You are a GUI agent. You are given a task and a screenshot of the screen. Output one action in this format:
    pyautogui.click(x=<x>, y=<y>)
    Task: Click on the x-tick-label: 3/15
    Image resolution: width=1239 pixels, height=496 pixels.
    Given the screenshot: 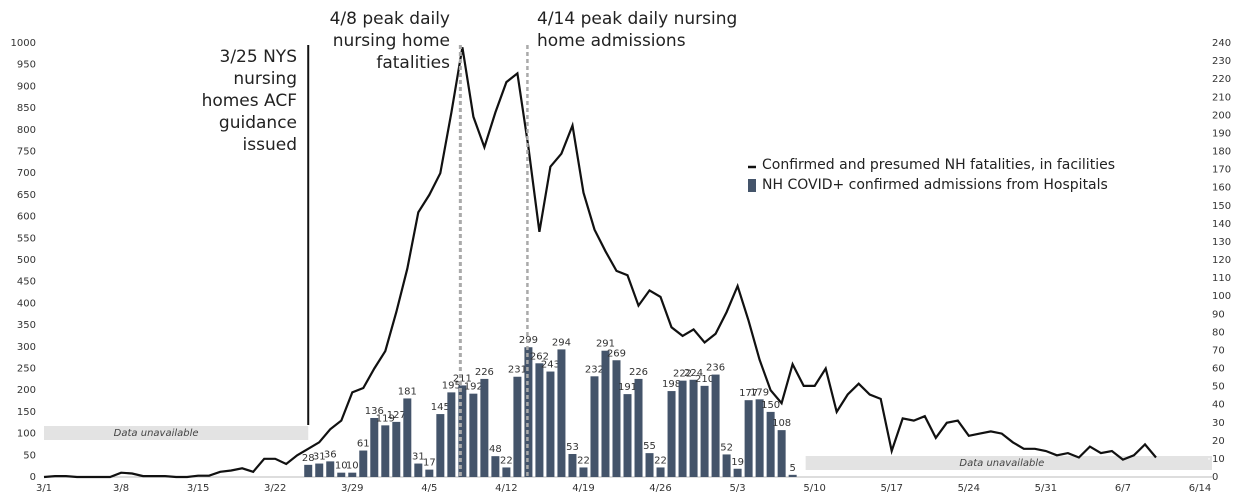 What is the action you would take?
    pyautogui.click(x=198, y=488)
    